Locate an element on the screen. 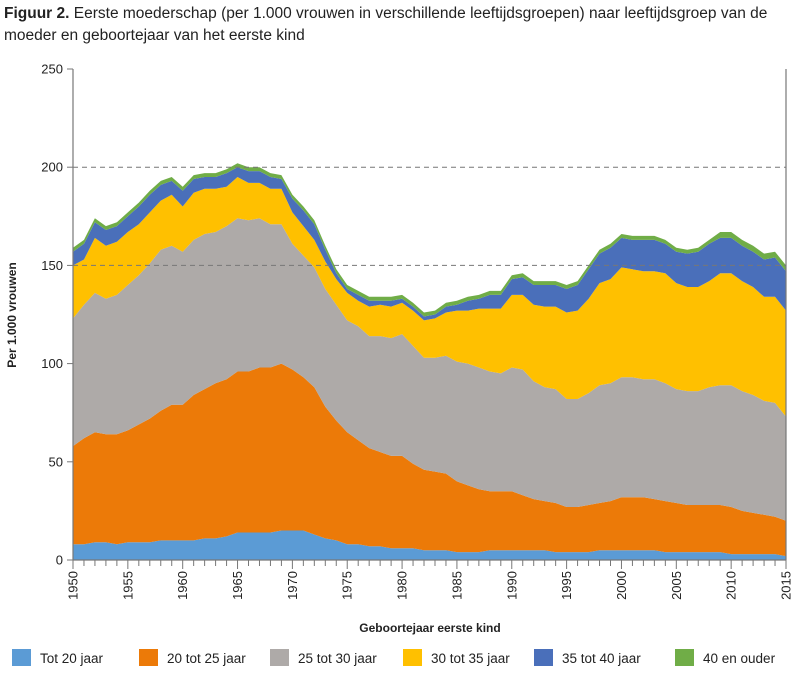 The image size is (800, 678). y-tick-label: 150 is located at coordinates (52, 265).